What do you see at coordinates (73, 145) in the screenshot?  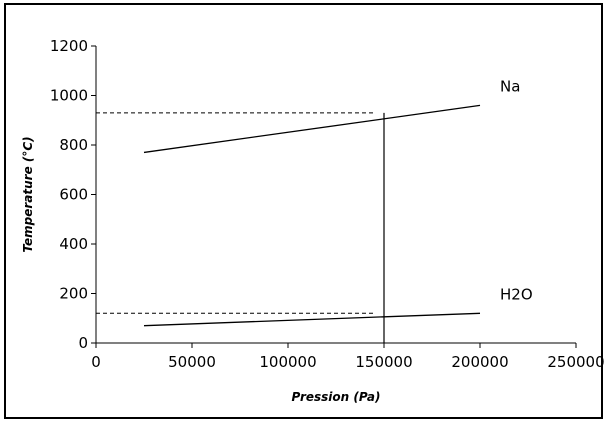 I see `y-tick-label: 800` at bounding box center [73, 145].